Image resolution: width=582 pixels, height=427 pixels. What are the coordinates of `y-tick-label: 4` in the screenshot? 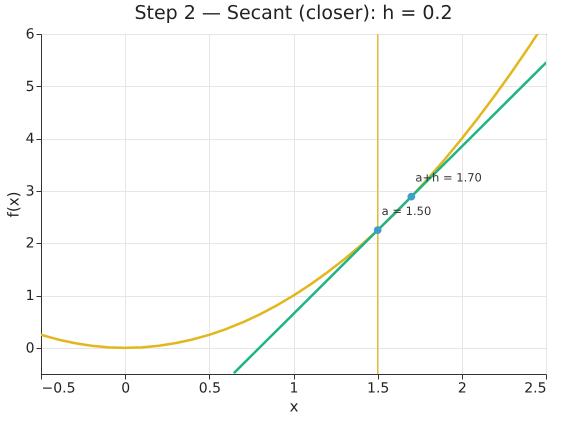 It's located at (30, 139).